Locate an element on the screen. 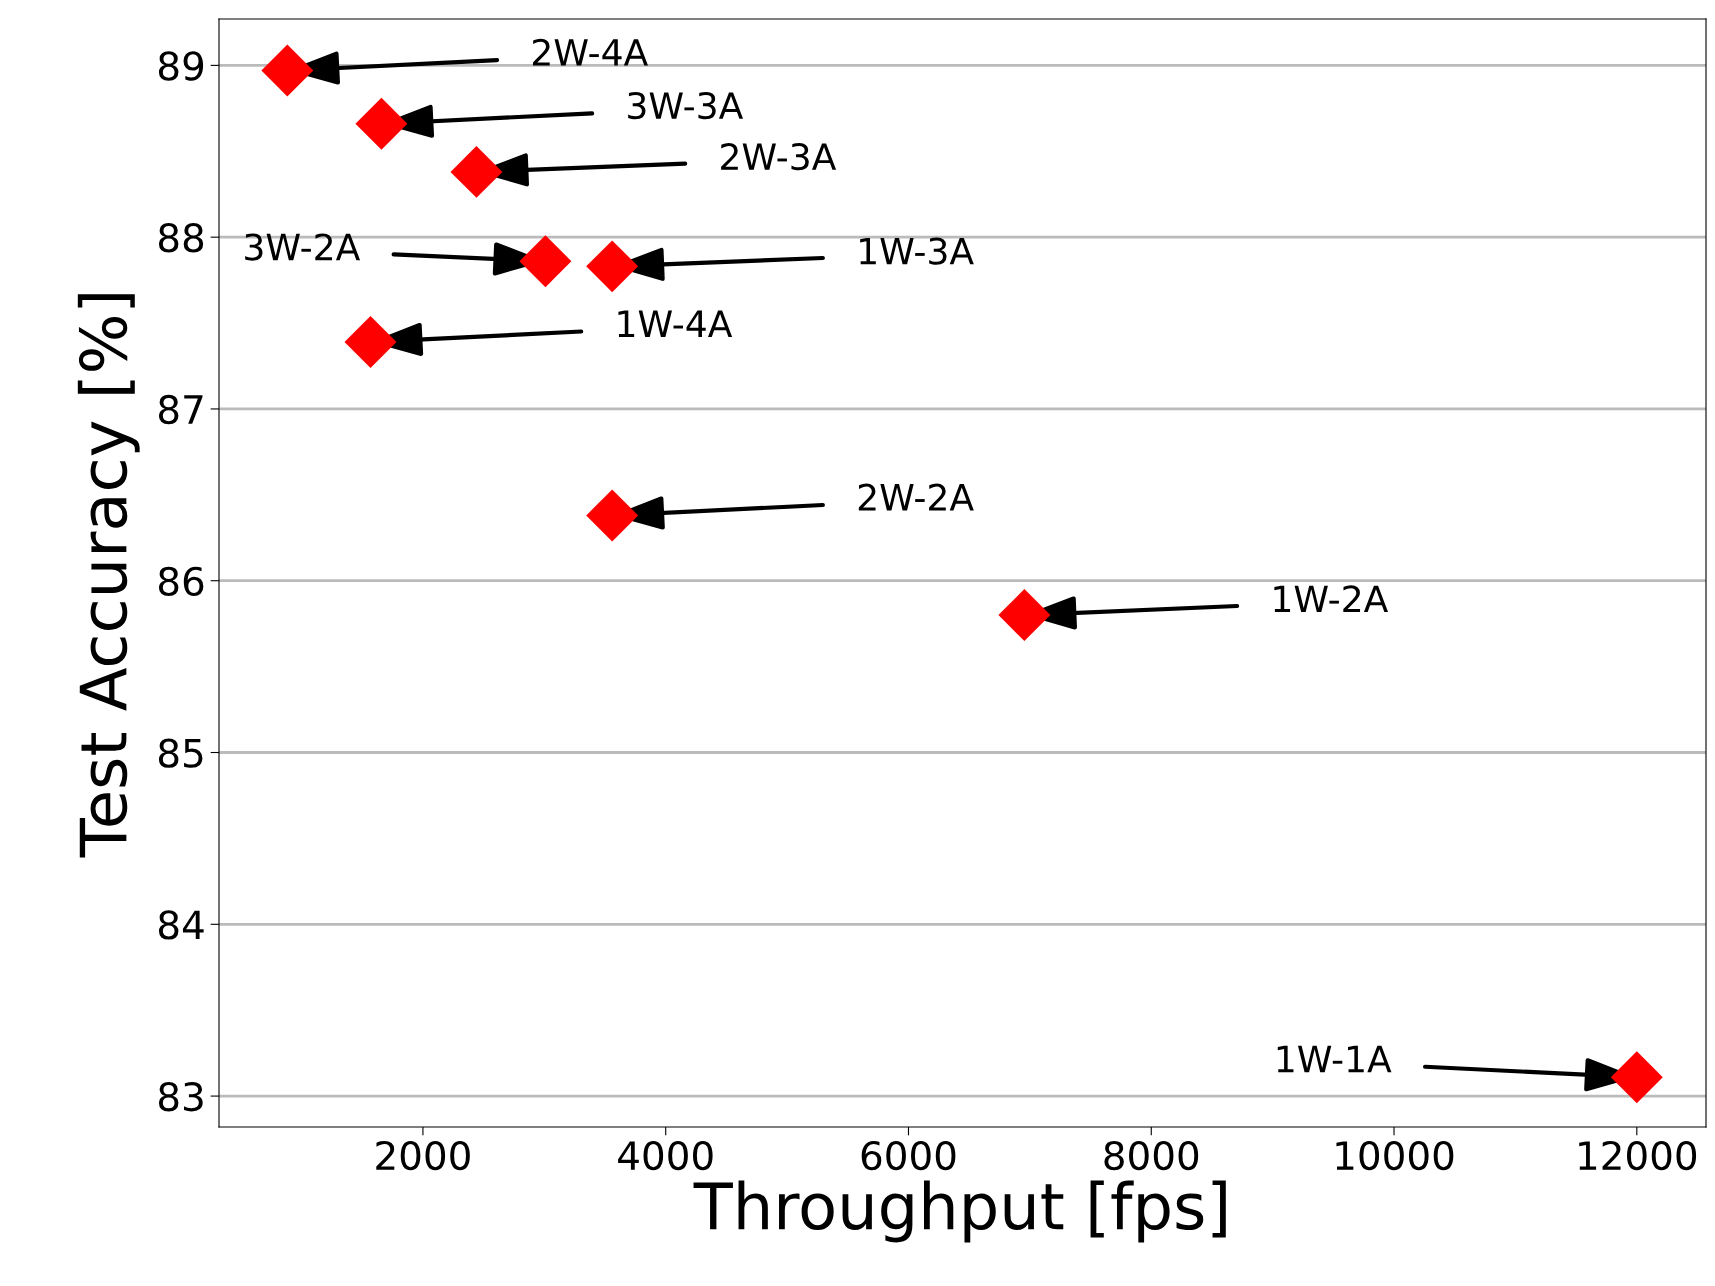 The height and width of the screenshot is (1286, 1715). x-tick-label: 12000 is located at coordinates (1638, 1155).